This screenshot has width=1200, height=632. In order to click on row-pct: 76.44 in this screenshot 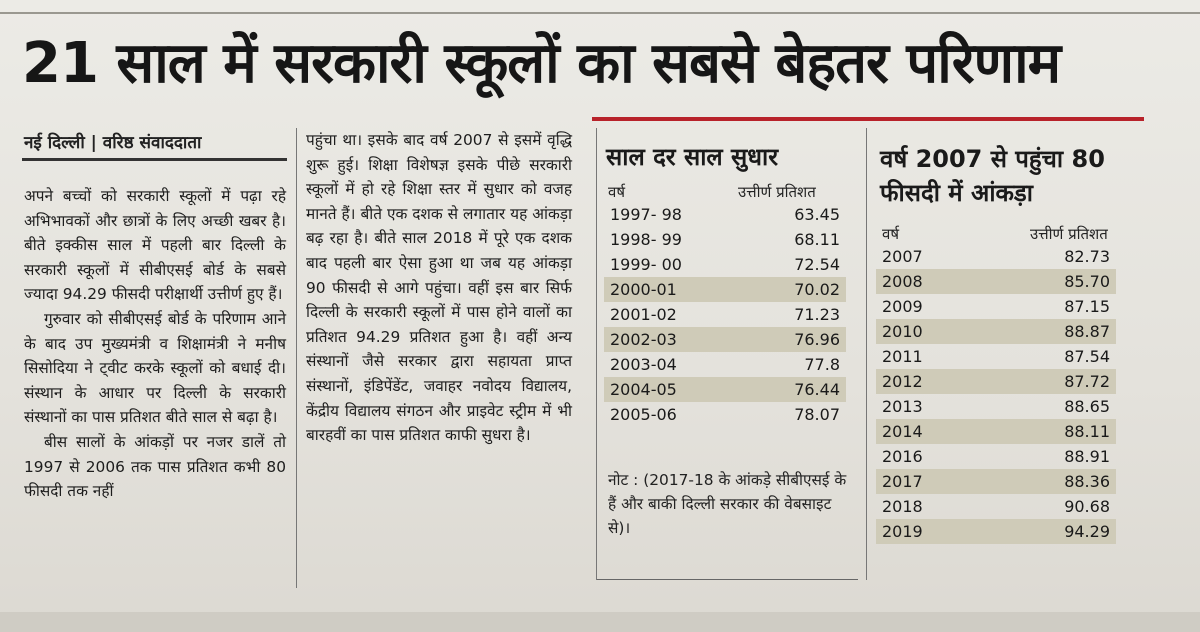, I will do `click(817, 389)`.